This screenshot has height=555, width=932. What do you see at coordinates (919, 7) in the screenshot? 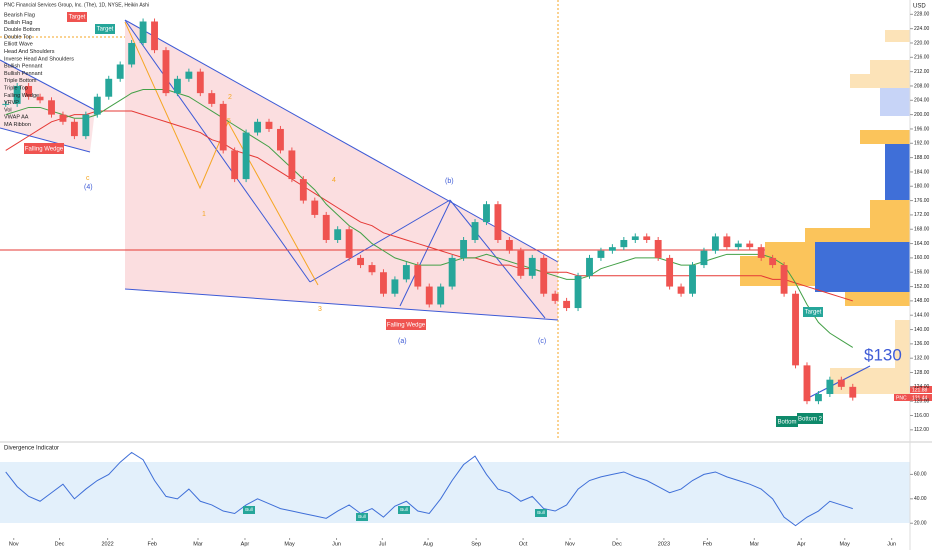
I see `currency: USD` at bounding box center [919, 7].